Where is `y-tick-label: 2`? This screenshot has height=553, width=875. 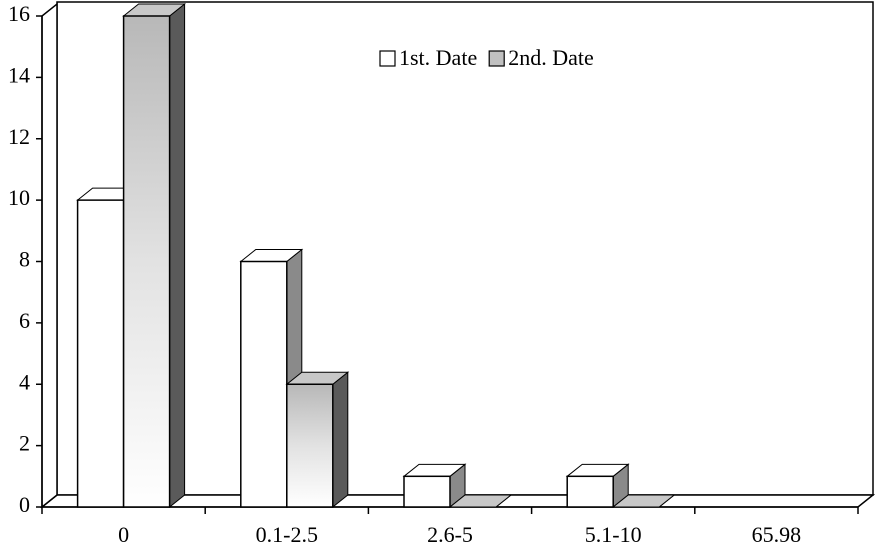 y-tick-label: 2 is located at coordinates (24, 443).